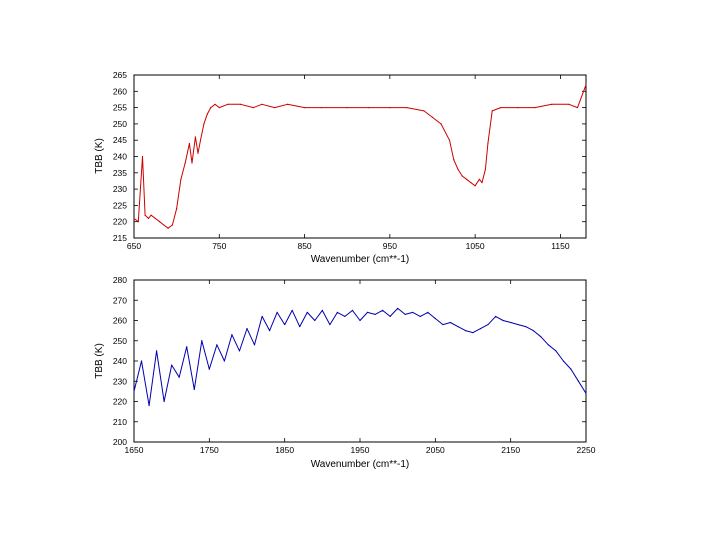 The height and width of the screenshot is (540, 720). I want to click on upper-x-axis-title: Wavenumber (cm**-1), so click(360, 259).